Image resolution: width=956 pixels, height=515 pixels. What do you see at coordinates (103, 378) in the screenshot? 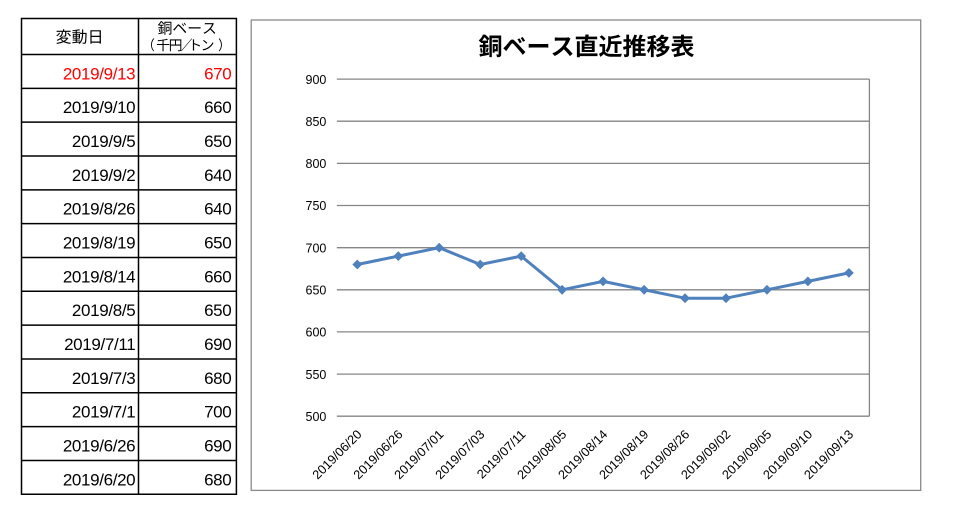
I see `svg-text: 2019/7/3` at bounding box center [103, 378].